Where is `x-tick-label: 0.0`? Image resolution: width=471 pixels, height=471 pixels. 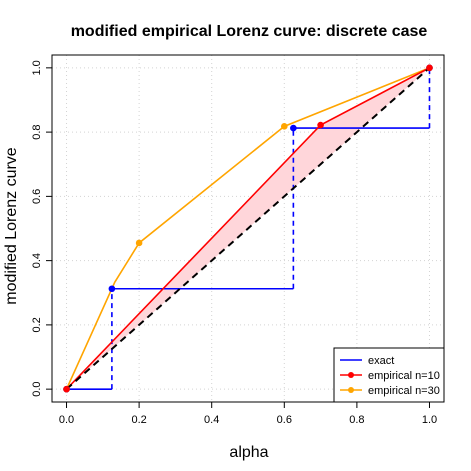
x-tick-label: 0.0 is located at coordinates (66, 420).